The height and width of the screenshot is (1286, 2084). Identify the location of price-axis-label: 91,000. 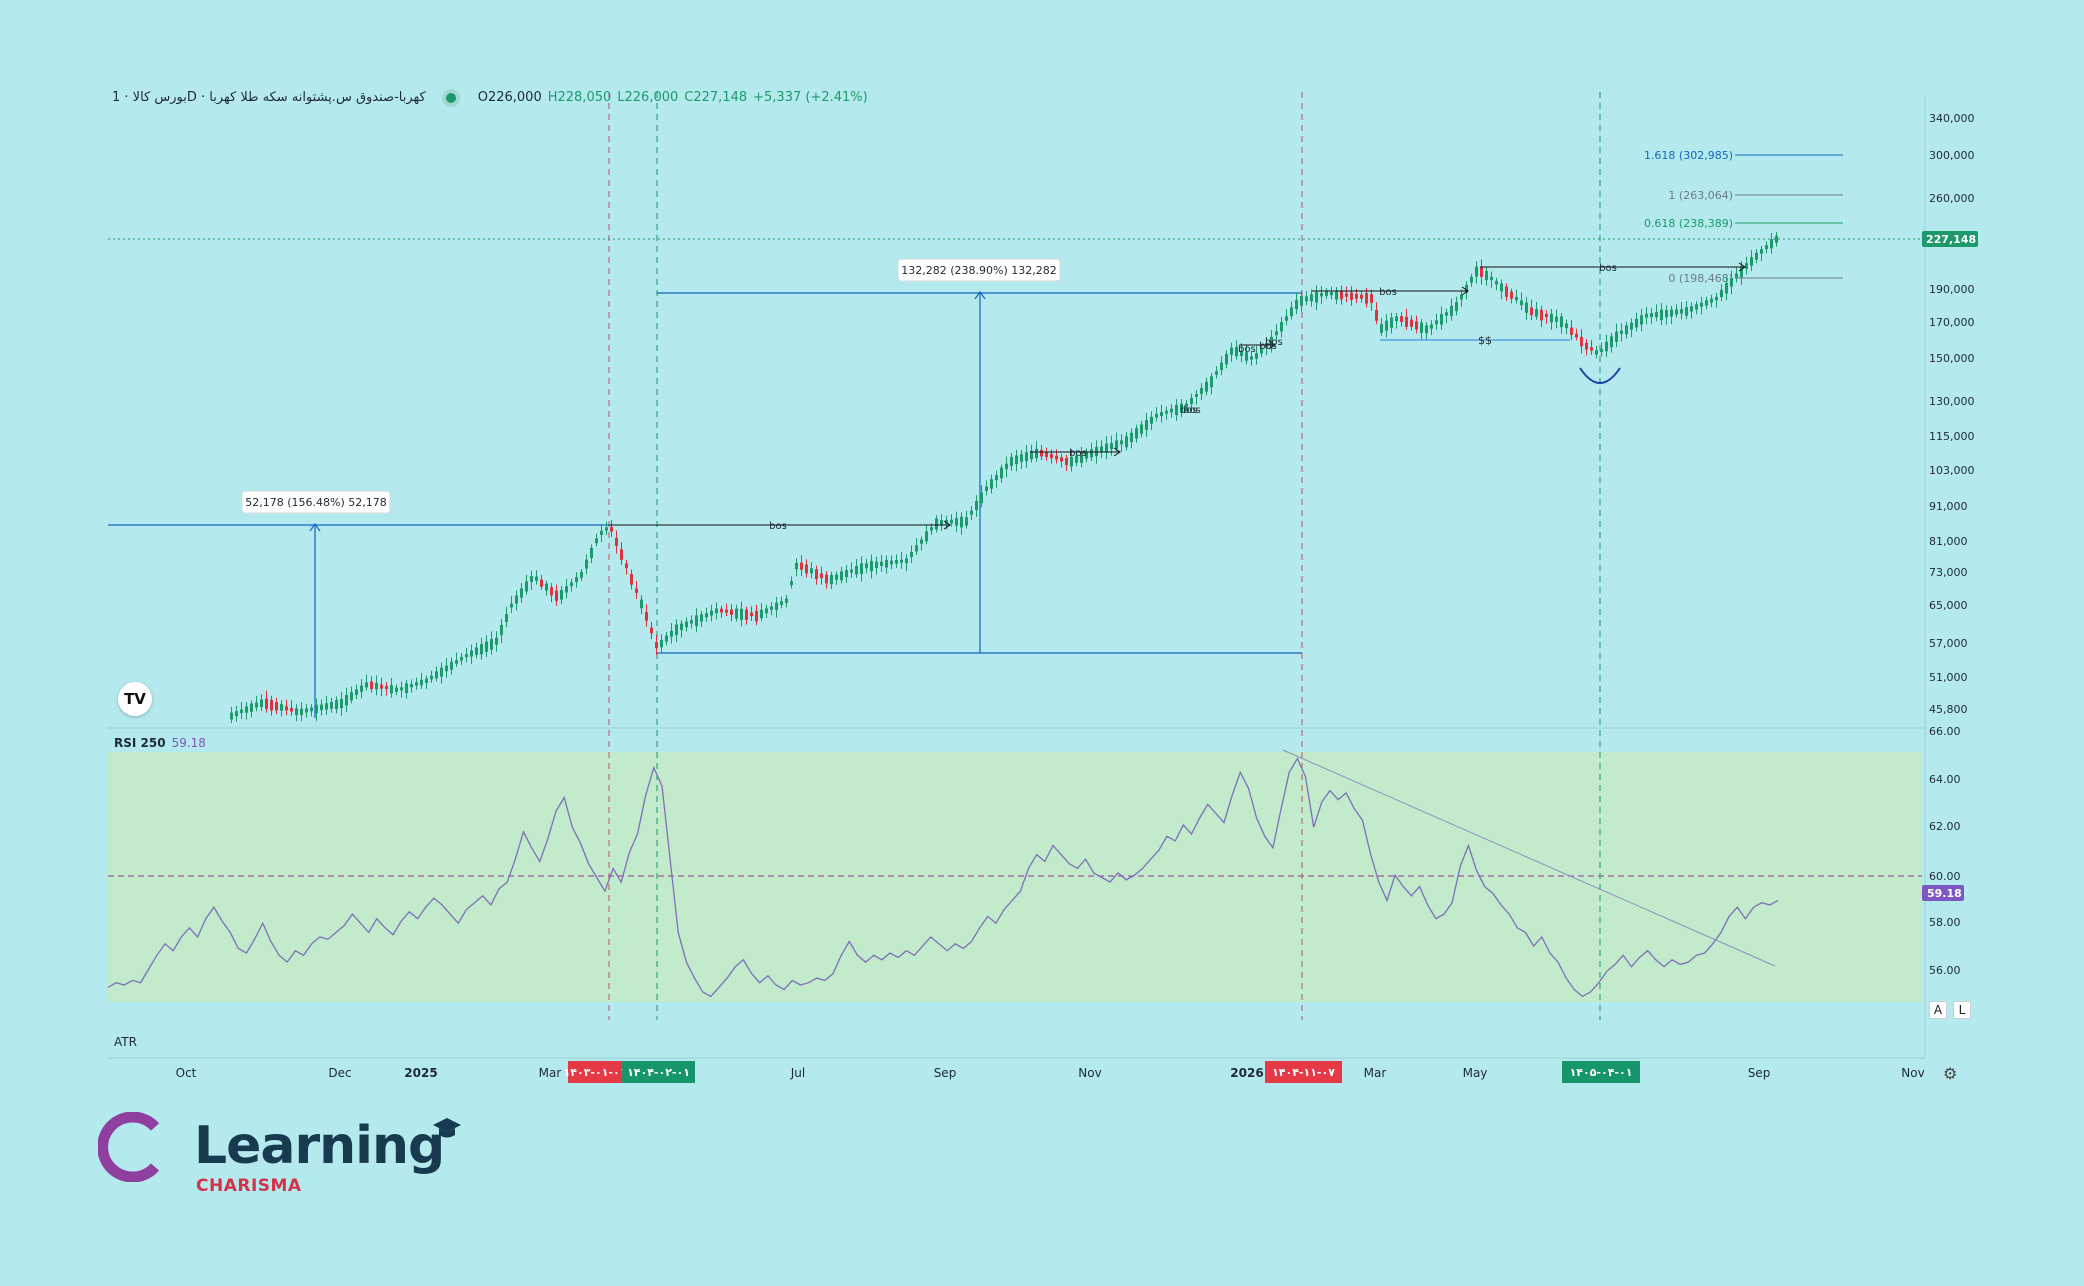
(1948, 506).